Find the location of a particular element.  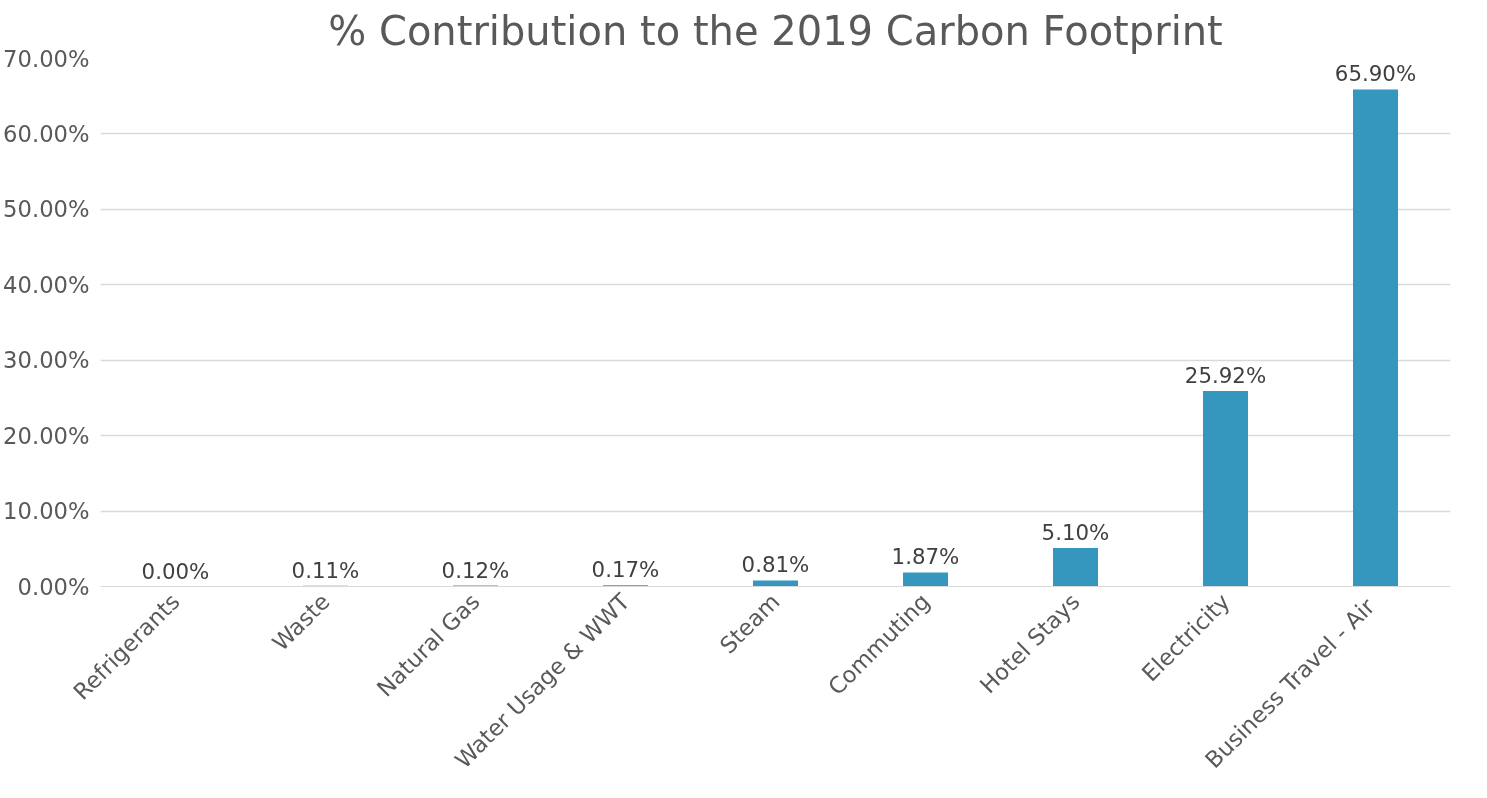

data-label: 5.10% is located at coordinates (1075, 533).